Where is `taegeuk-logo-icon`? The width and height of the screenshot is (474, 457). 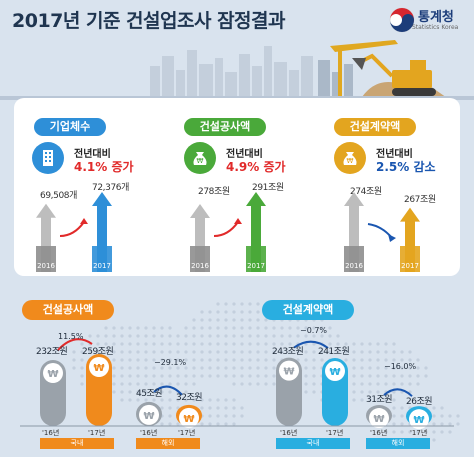 taegeuk-logo-icon is located at coordinates (402, 20).